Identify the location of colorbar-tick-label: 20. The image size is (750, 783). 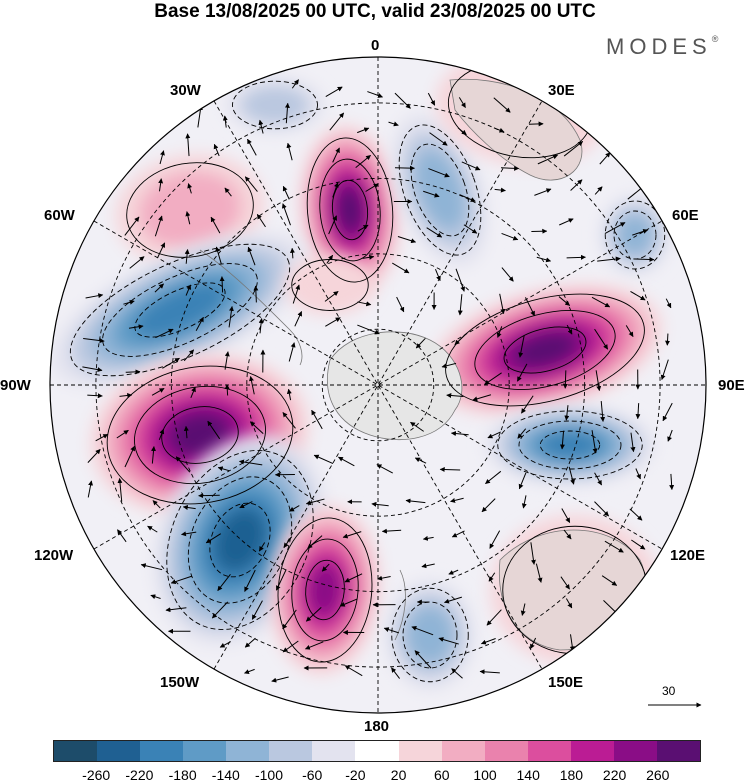
(398, 775).